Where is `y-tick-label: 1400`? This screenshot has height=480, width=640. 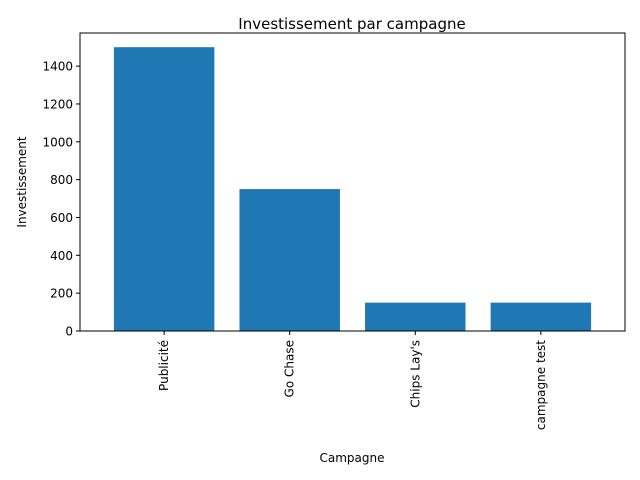 y-tick-label: 1400 is located at coordinates (57, 67).